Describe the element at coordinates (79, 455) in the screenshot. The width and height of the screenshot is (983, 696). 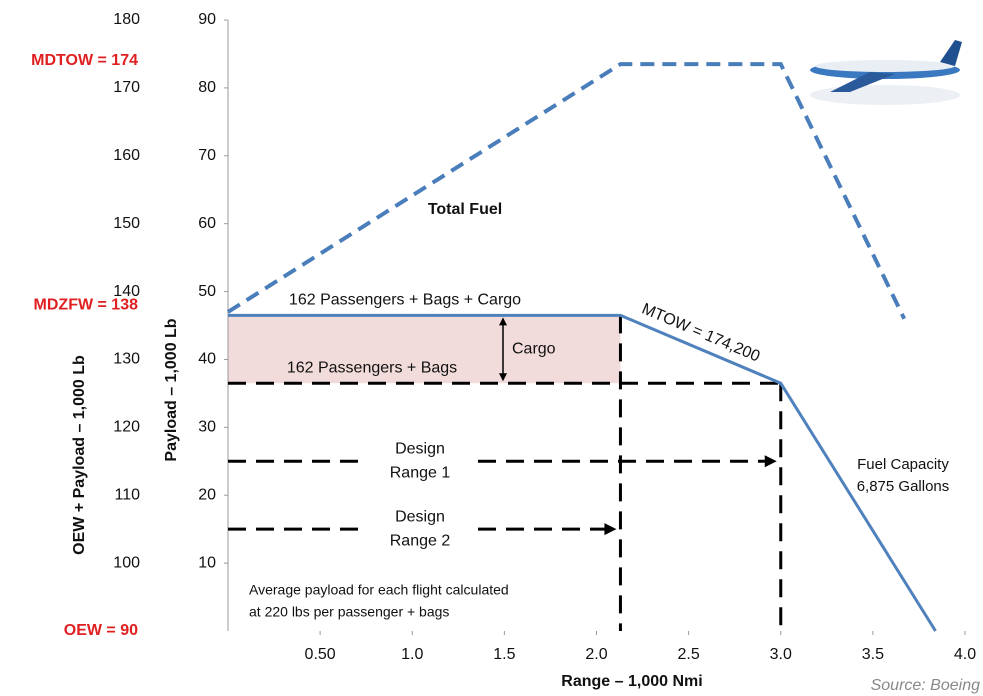
I see `y2-axis-title: OEW + Payload – 1,000 Lb` at that location.